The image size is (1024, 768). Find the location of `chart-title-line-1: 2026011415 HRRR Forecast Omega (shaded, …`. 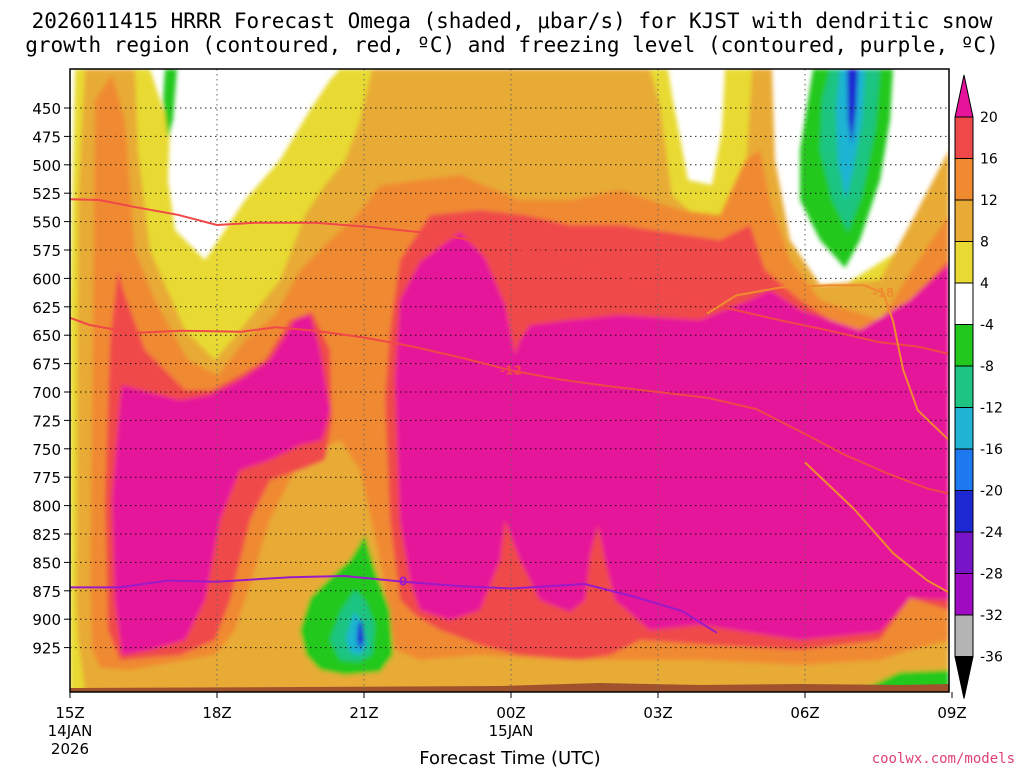

chart-title-line-1: 2026011415 HRRR Forecast Omega (shaded, … is located at coordinates (512, 21).